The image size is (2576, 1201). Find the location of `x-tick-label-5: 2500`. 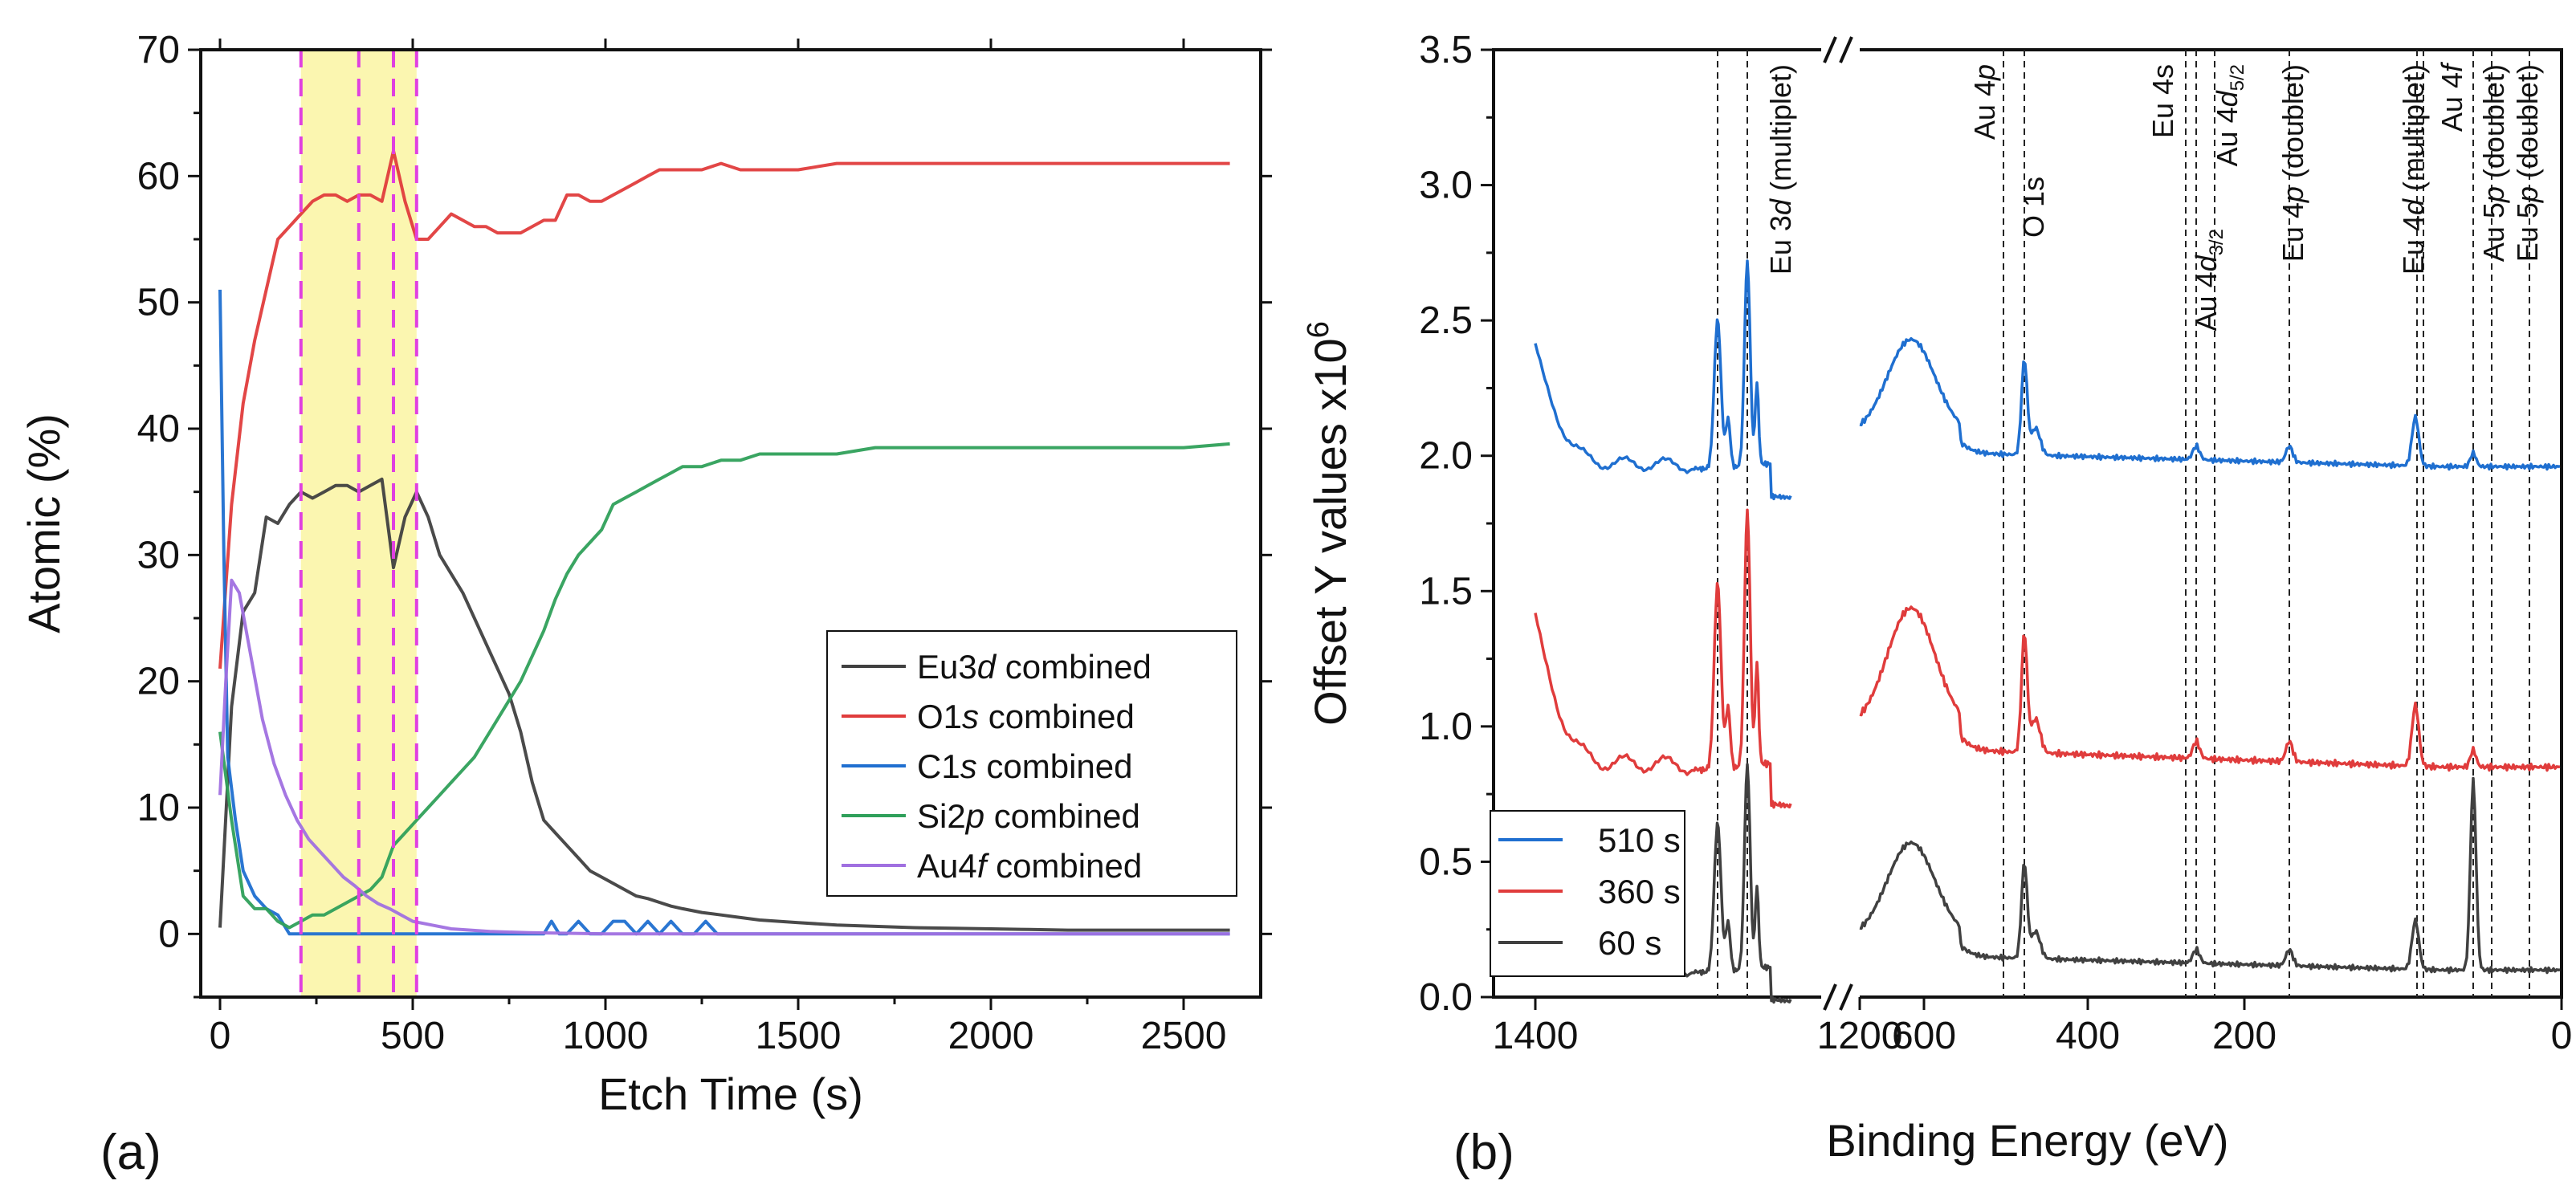

x-tick-label-5: 2500 is located at coordinates (1184, 1036).